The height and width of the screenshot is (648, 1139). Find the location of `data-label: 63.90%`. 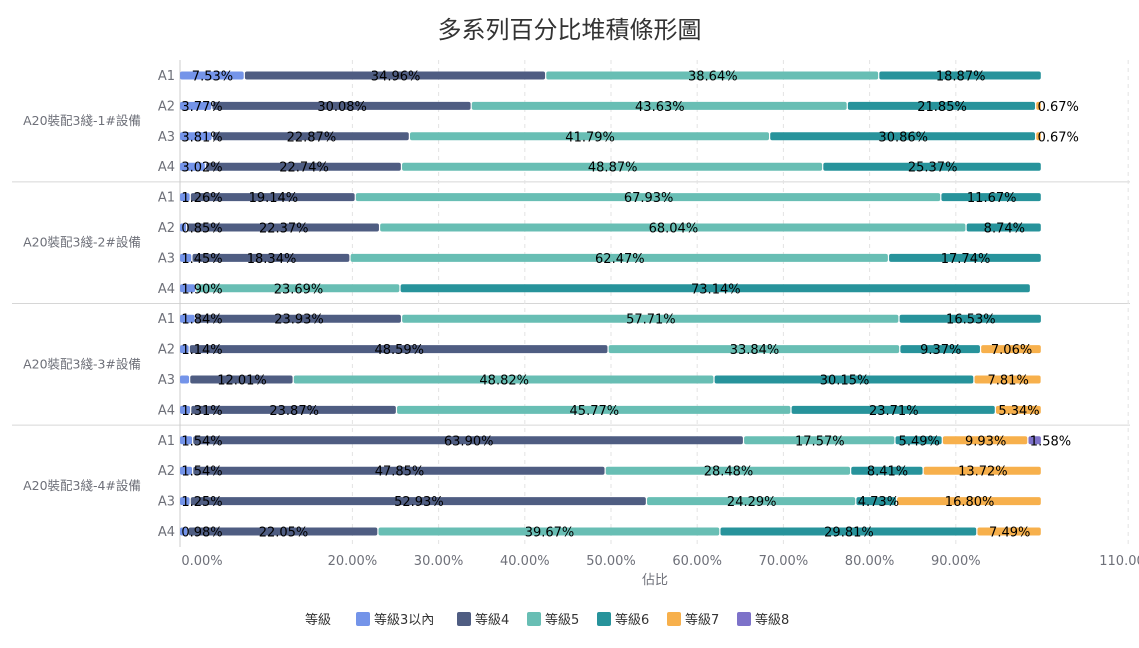

data-label: 63.90% is located at coordinates (469, 441).